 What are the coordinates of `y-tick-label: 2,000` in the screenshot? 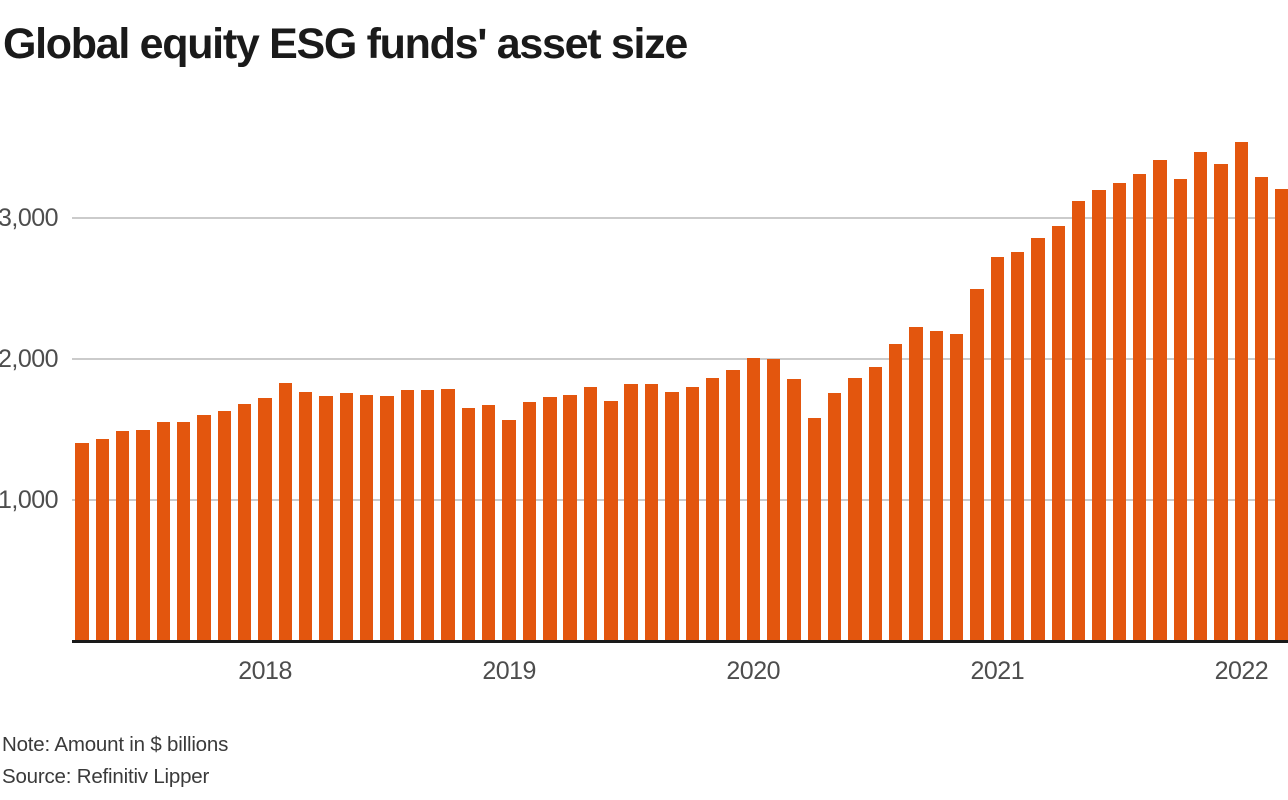 It's located at (29, 359).